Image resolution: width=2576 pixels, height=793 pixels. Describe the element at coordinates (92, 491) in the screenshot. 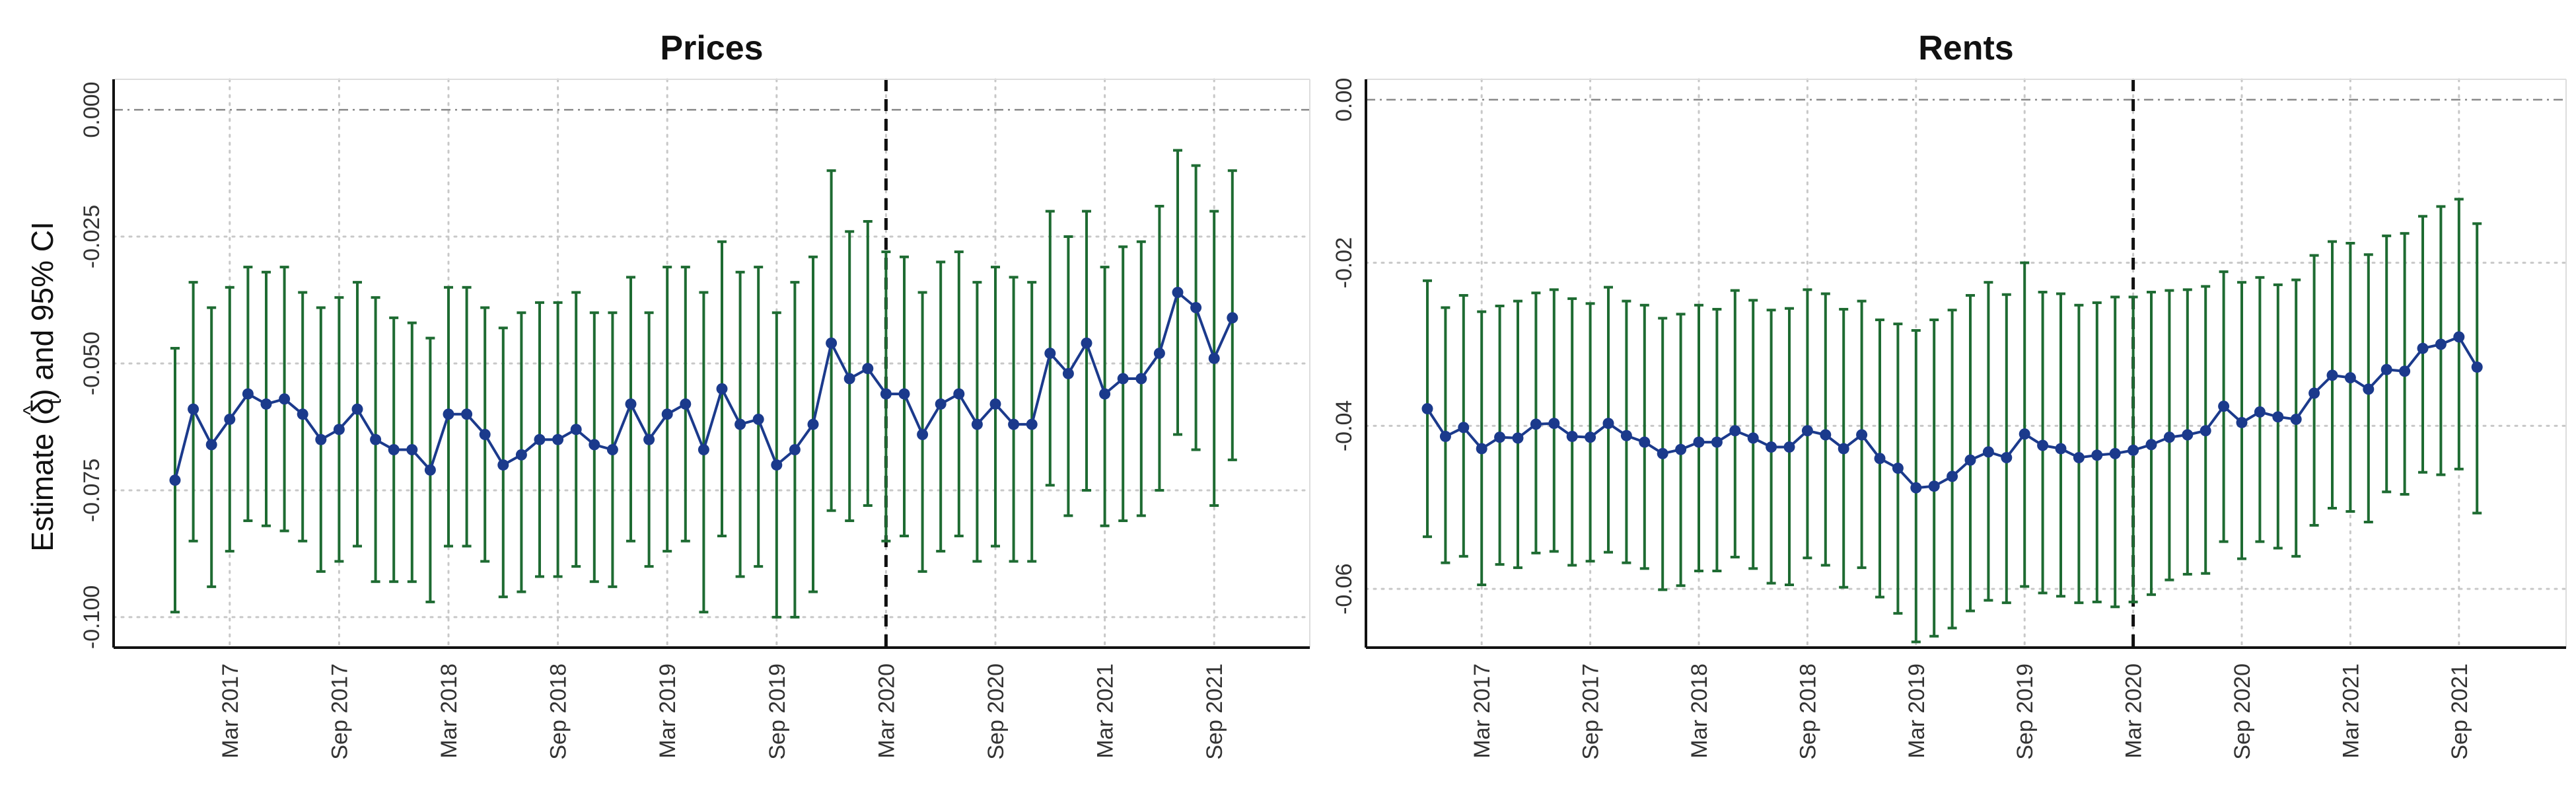

I see `y-tick-label: -0.075` at that location.